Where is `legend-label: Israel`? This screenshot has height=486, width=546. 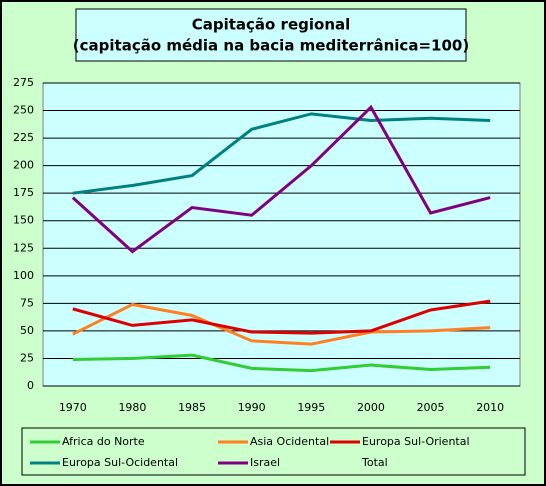 legend-label: Israel is located at coordinates (265, 462).